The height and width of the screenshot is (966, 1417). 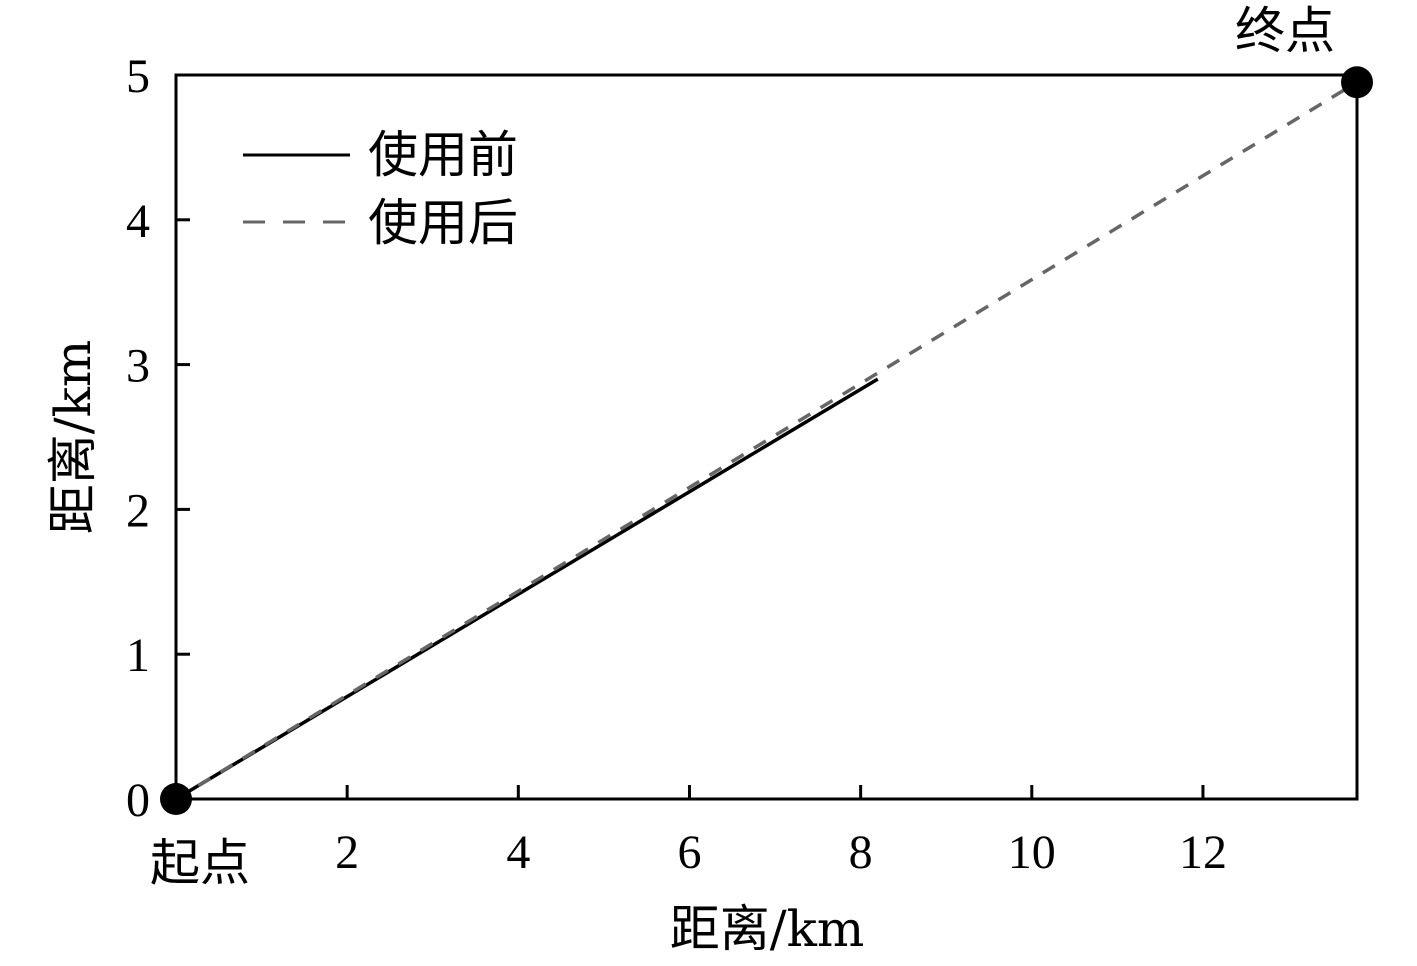 I want to click on x-tick-label: 4, so click(x=518, y=852).